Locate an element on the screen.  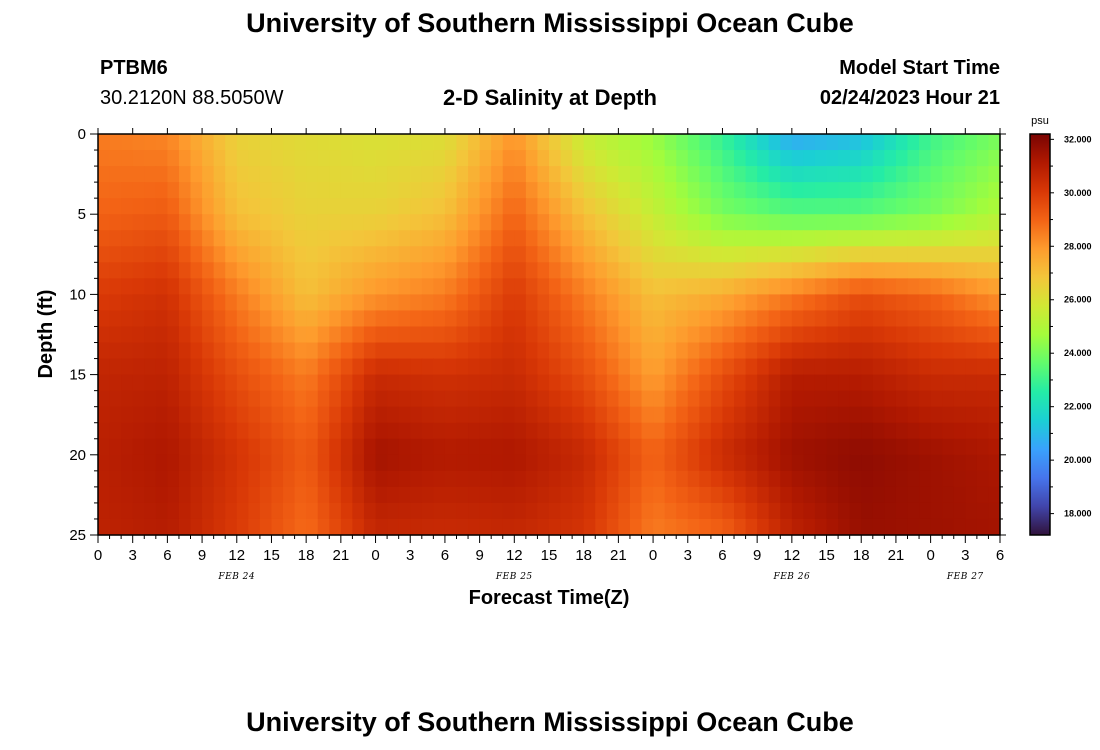
station-coords: 30.2120N 88.5050W is located at coordinates (192, 98).